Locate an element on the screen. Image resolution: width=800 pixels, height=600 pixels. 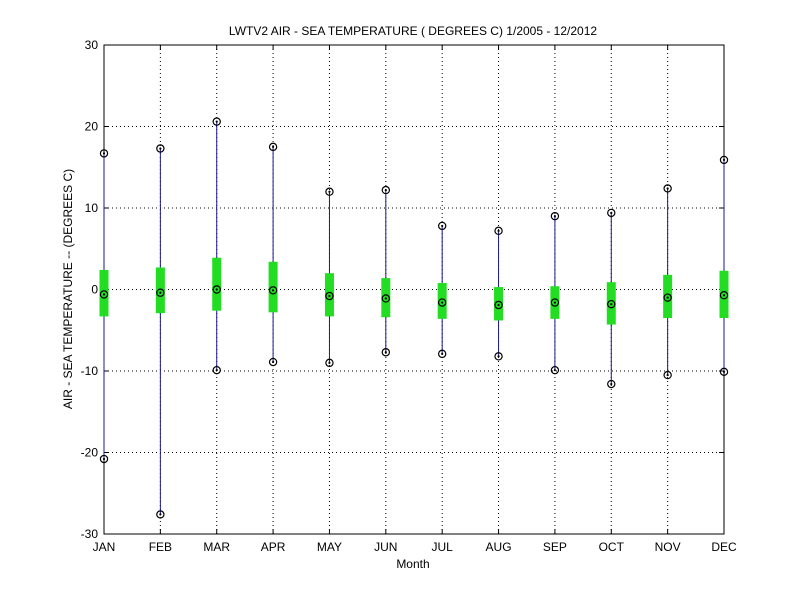
month-box-apr is located at coordinates (273, 254).